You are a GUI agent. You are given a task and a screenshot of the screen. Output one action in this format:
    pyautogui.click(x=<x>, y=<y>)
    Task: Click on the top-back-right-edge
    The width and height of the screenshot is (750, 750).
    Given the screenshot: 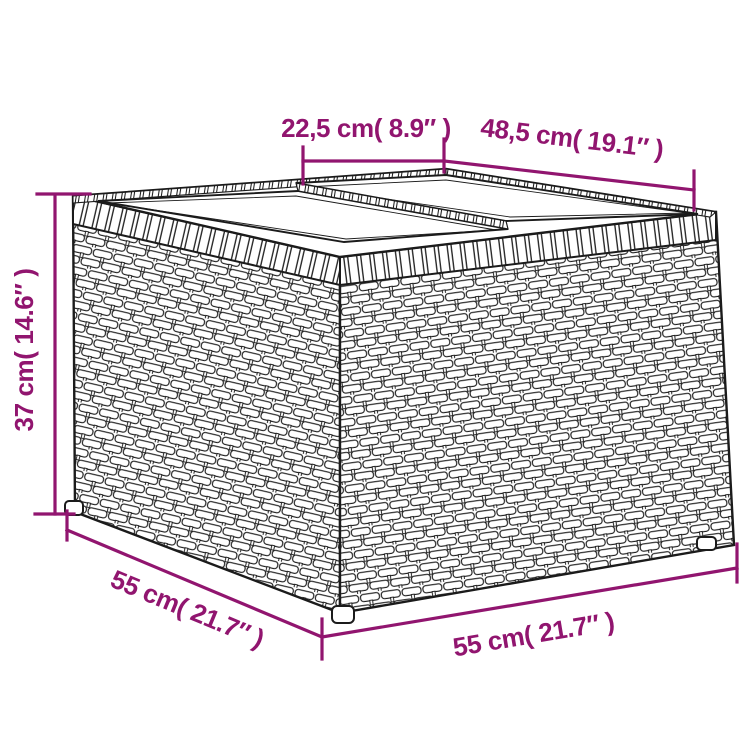 What is the action you would take?
    pyautogui.click(x=581, y=193)
    